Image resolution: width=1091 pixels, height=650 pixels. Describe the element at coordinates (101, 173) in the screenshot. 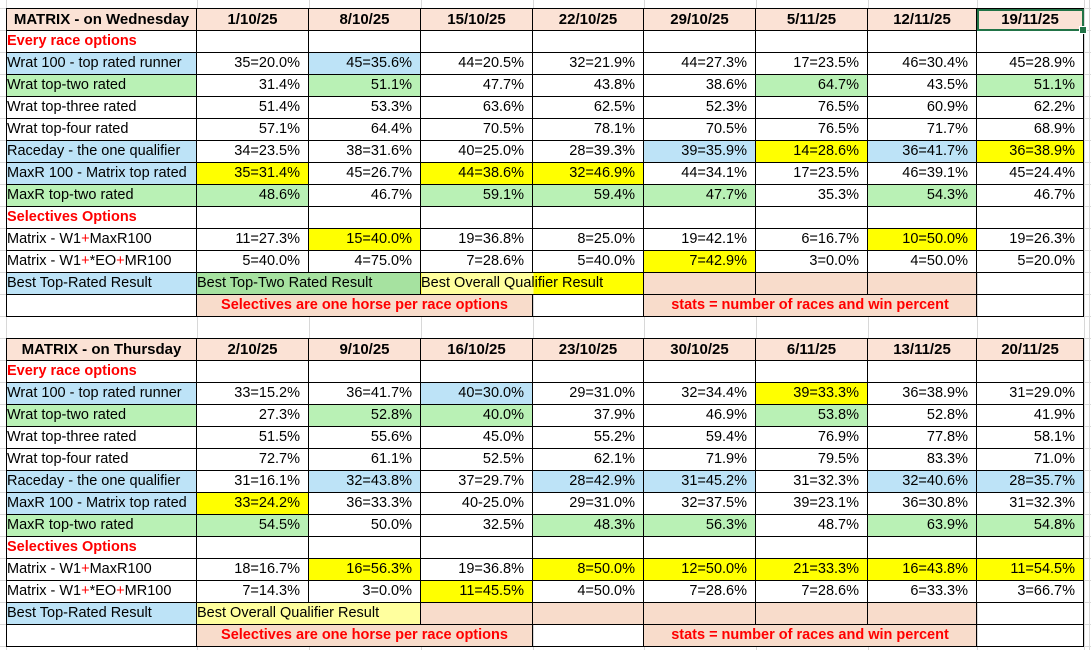

I see `row-label: MaxR 100 - Matrix top rated` at that location.